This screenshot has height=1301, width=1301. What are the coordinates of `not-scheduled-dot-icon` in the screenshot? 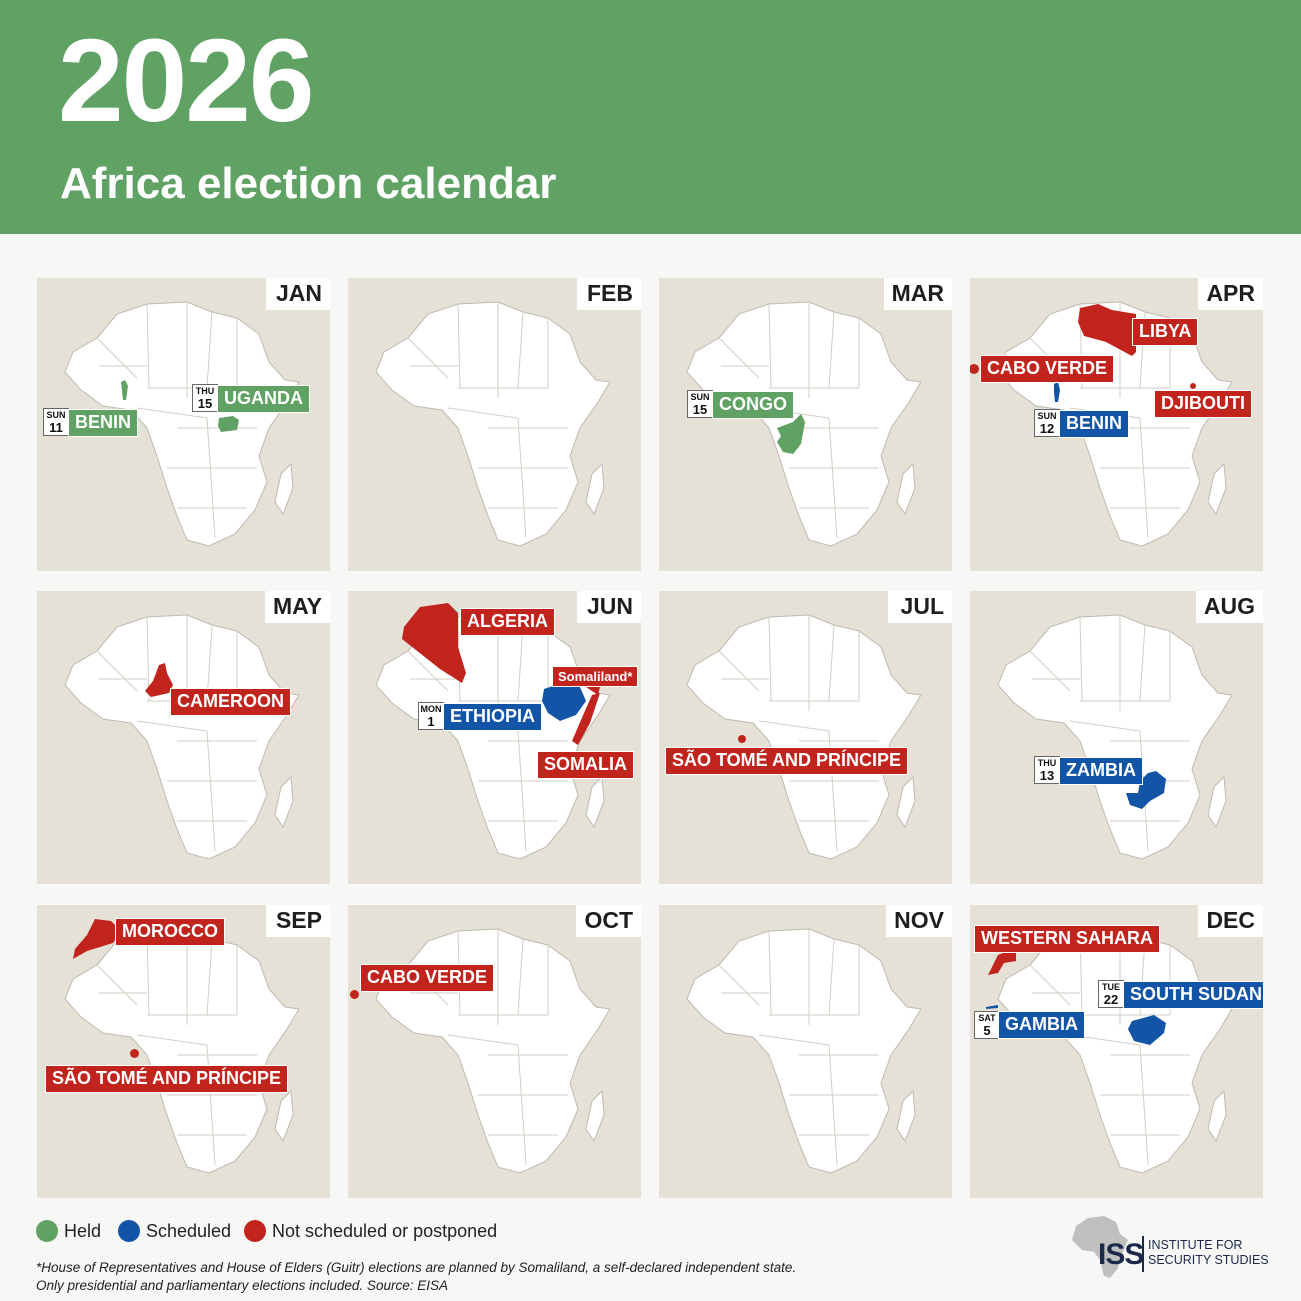 It's located at (255, 1231).